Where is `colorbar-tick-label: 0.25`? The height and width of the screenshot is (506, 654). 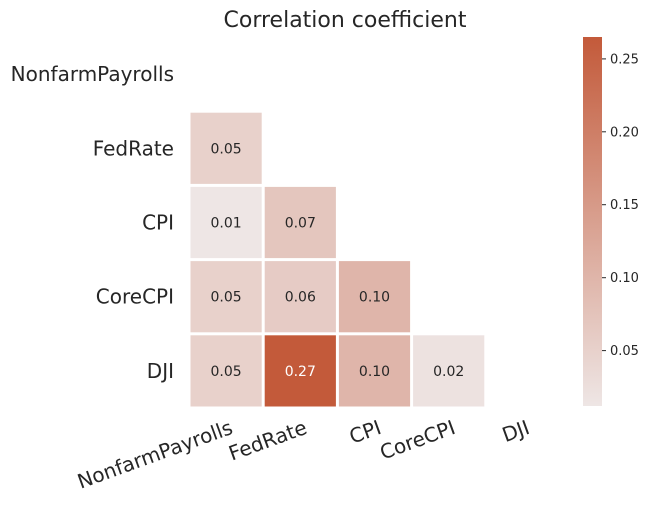
colorbar-tick-label: 0.25 is located at coordinates (624, 59).